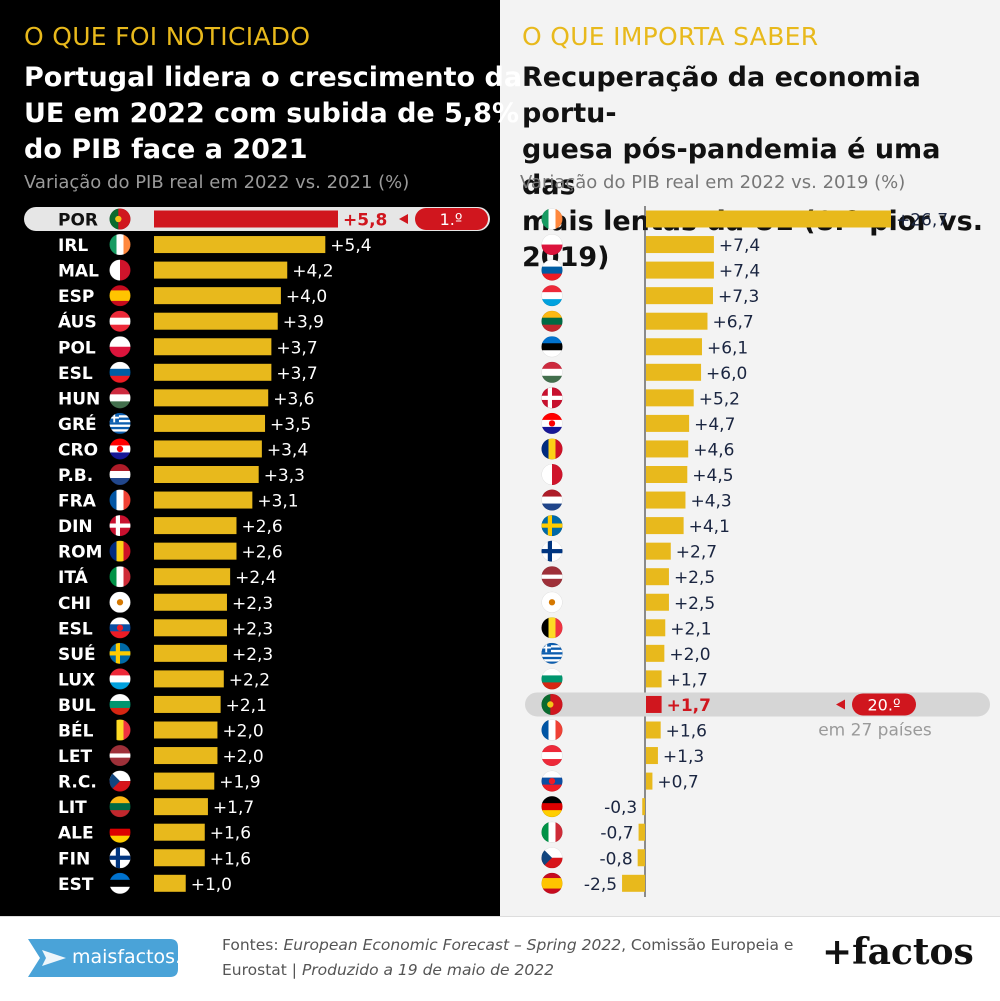  Describe the element at coordinates (451, 219) in the screenshot. I see `rank-badge` at that location.